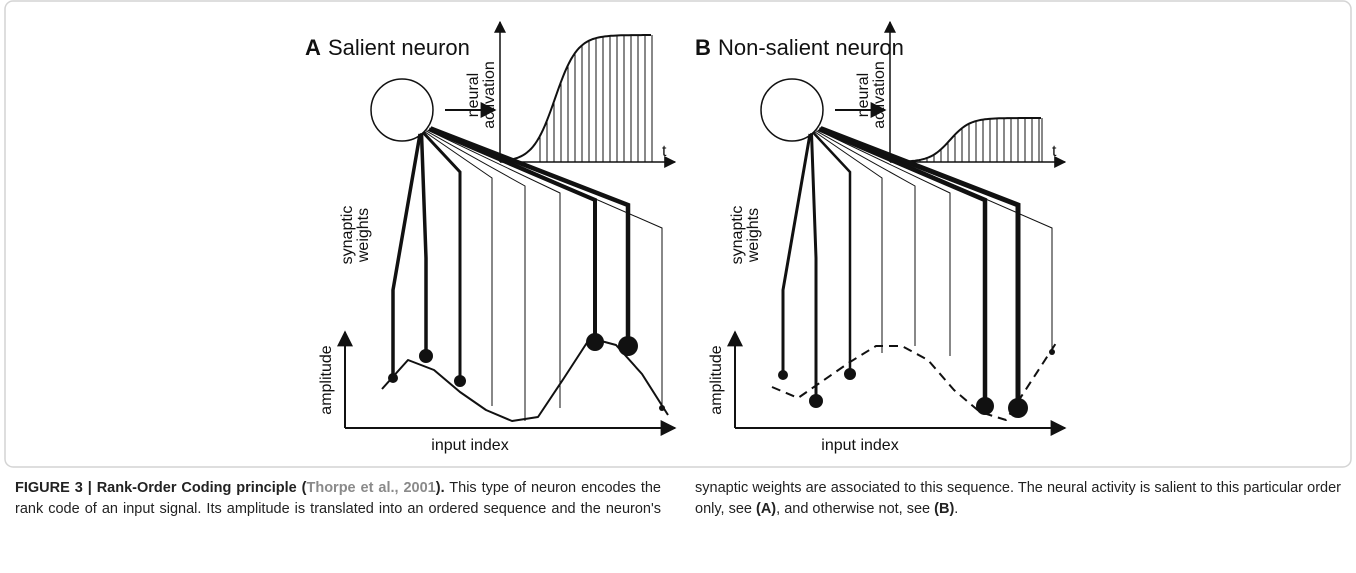 The width and height of the screenshot is (1356, 573). What do you see at coordinates (944, 509) in the screenshot?
I see `ref-b: (B)` at bounding box center [944, 509].